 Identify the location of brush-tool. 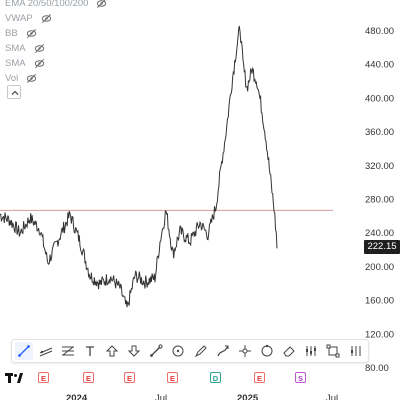
(156, 351).